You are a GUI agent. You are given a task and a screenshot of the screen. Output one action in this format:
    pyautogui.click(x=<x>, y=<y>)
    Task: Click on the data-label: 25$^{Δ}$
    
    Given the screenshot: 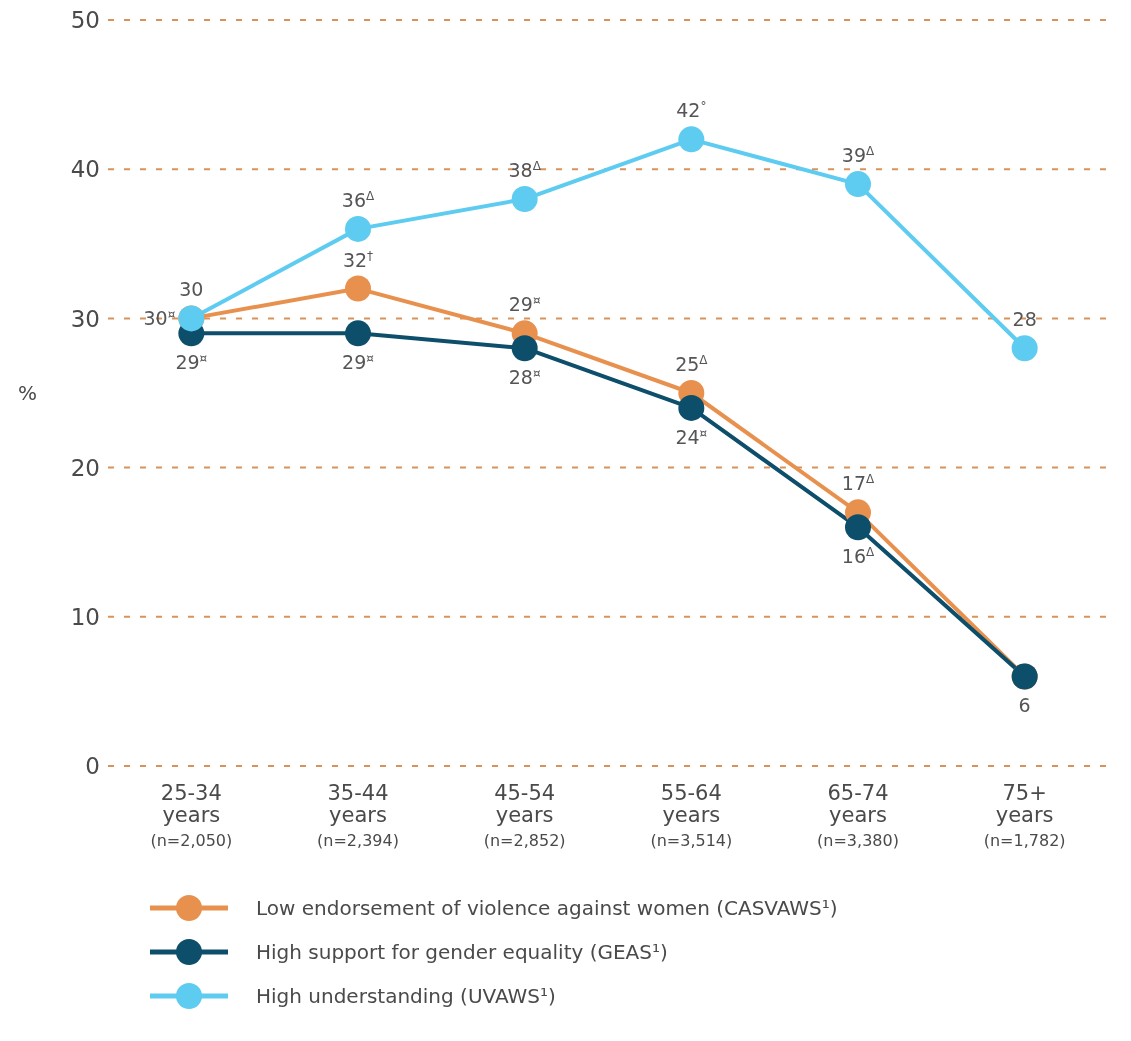 What is the action you would take?
    pyautogui.click(x=692, y=364)
    